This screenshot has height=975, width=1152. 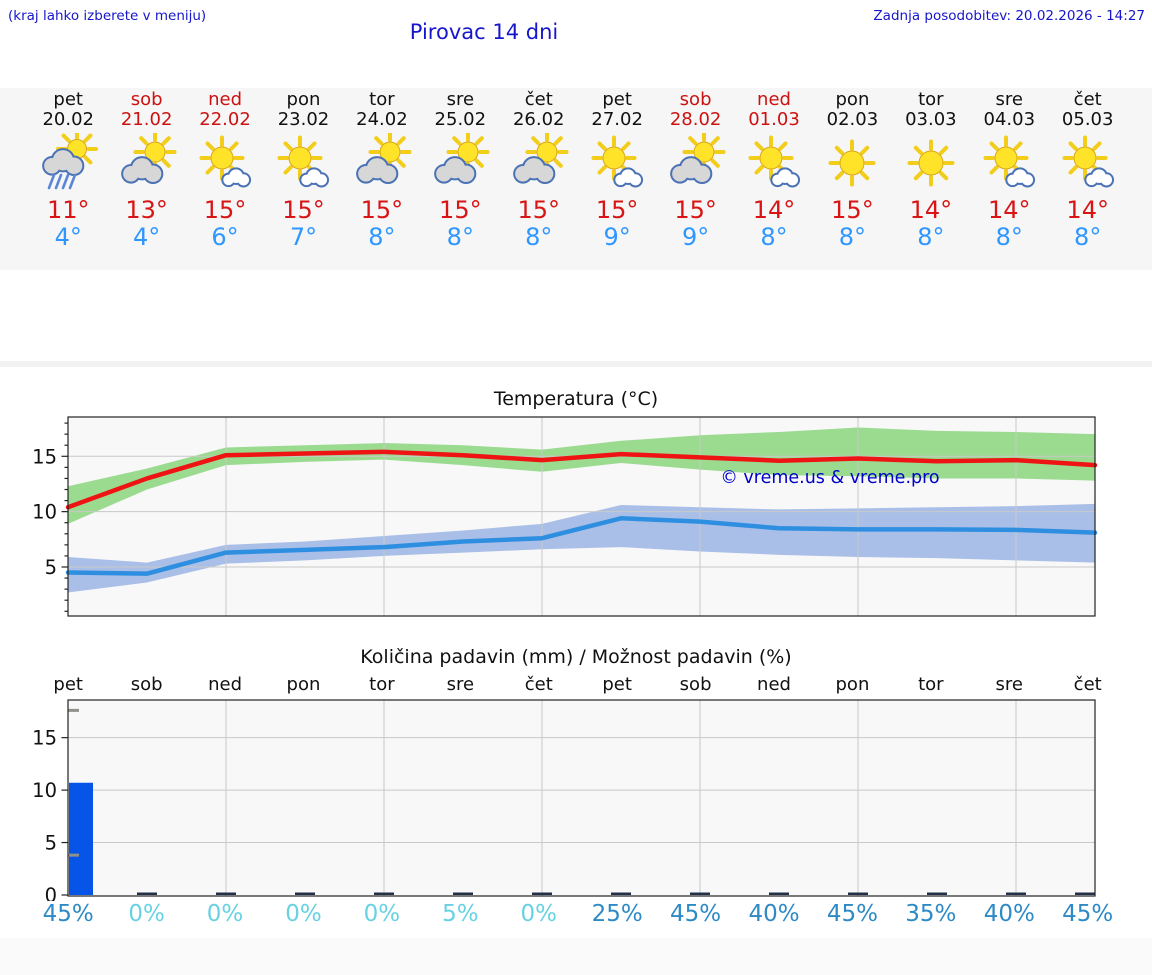 What do you see at coordinates (68, 210) in the screenshot?
I see `high-temperature: 11°` at bounding box center [68, 210].